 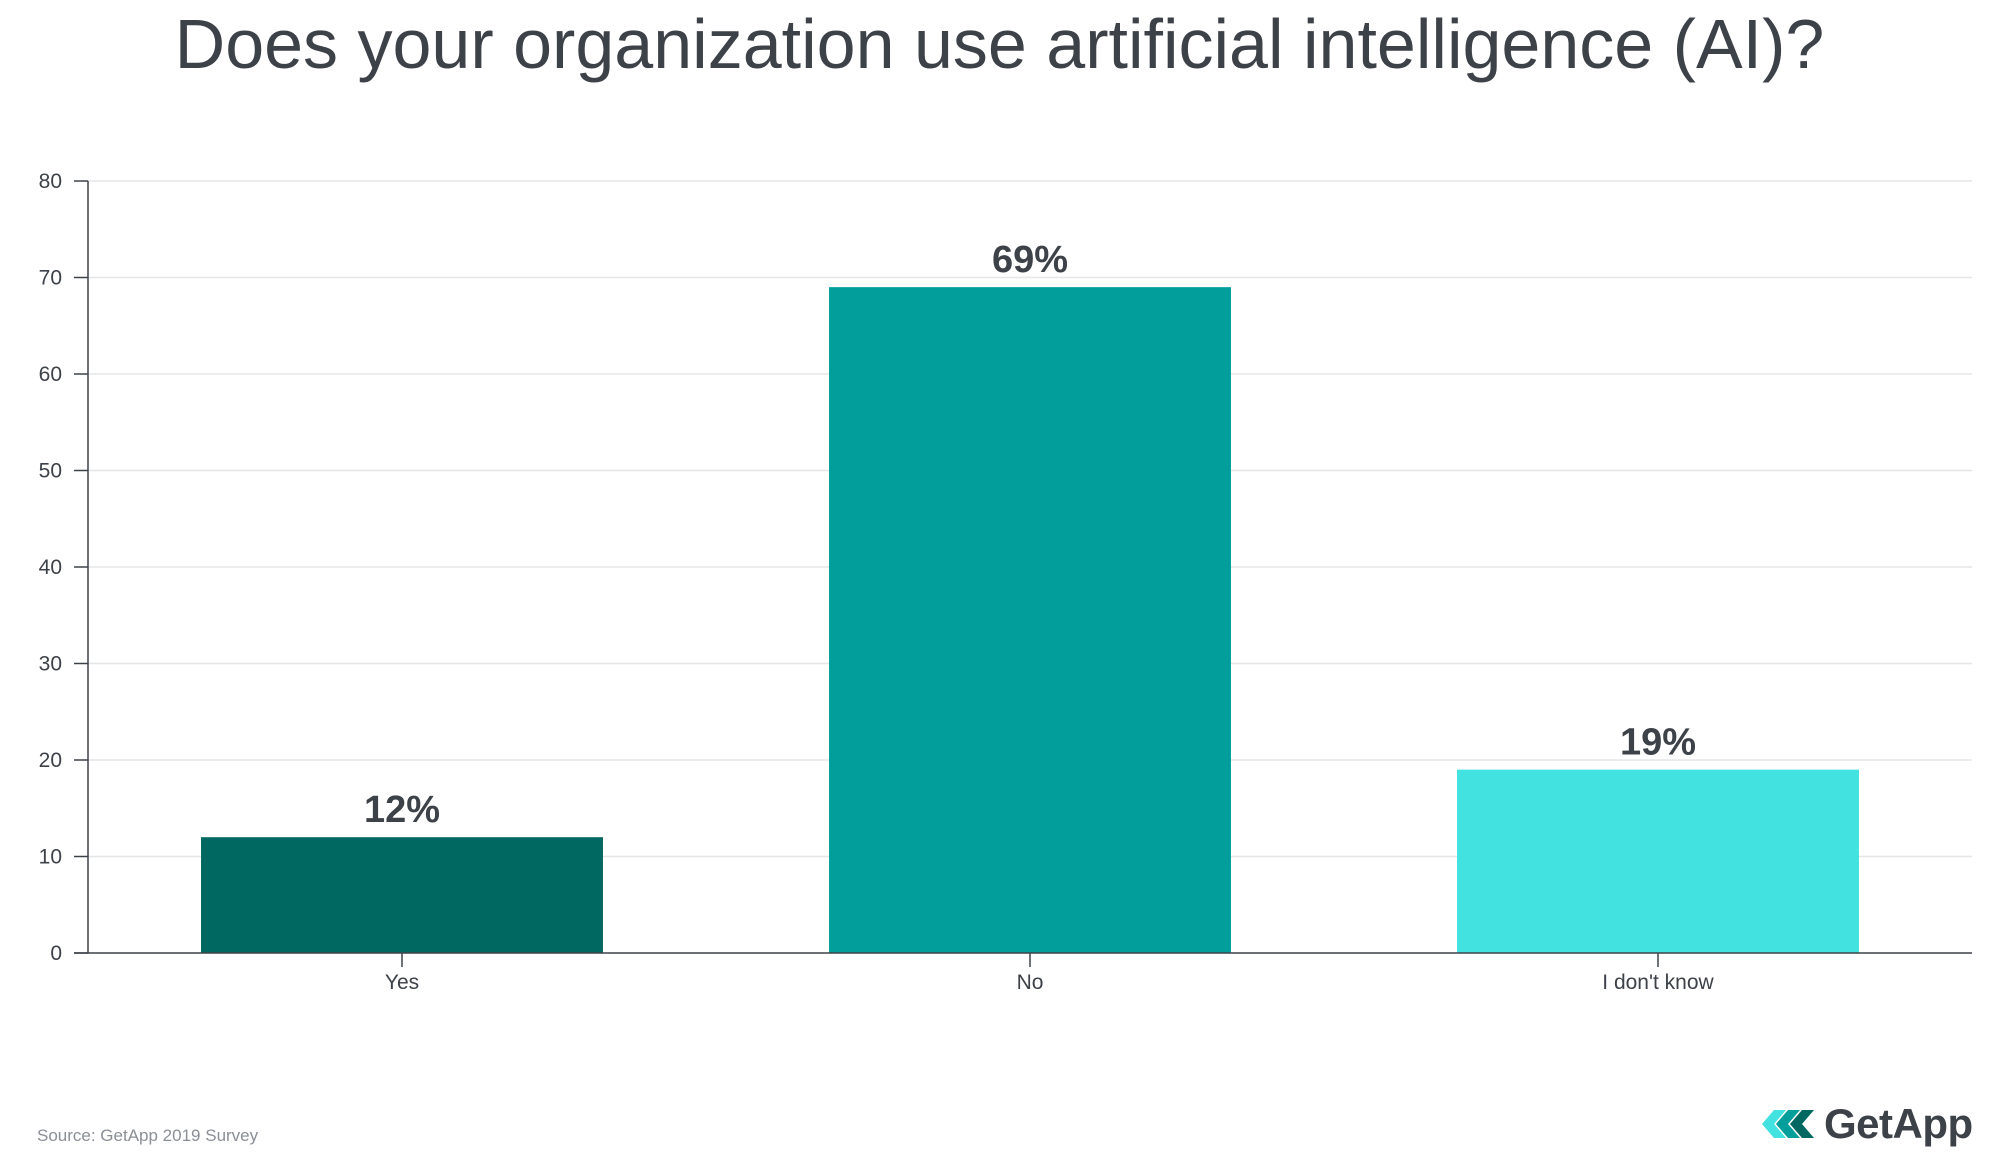 What do you see at coordinates (64, 567) in the screenshot?
I see `y-axis: 0 10 20 30 40 50 60 70 80` at bounding box center [64, 567].